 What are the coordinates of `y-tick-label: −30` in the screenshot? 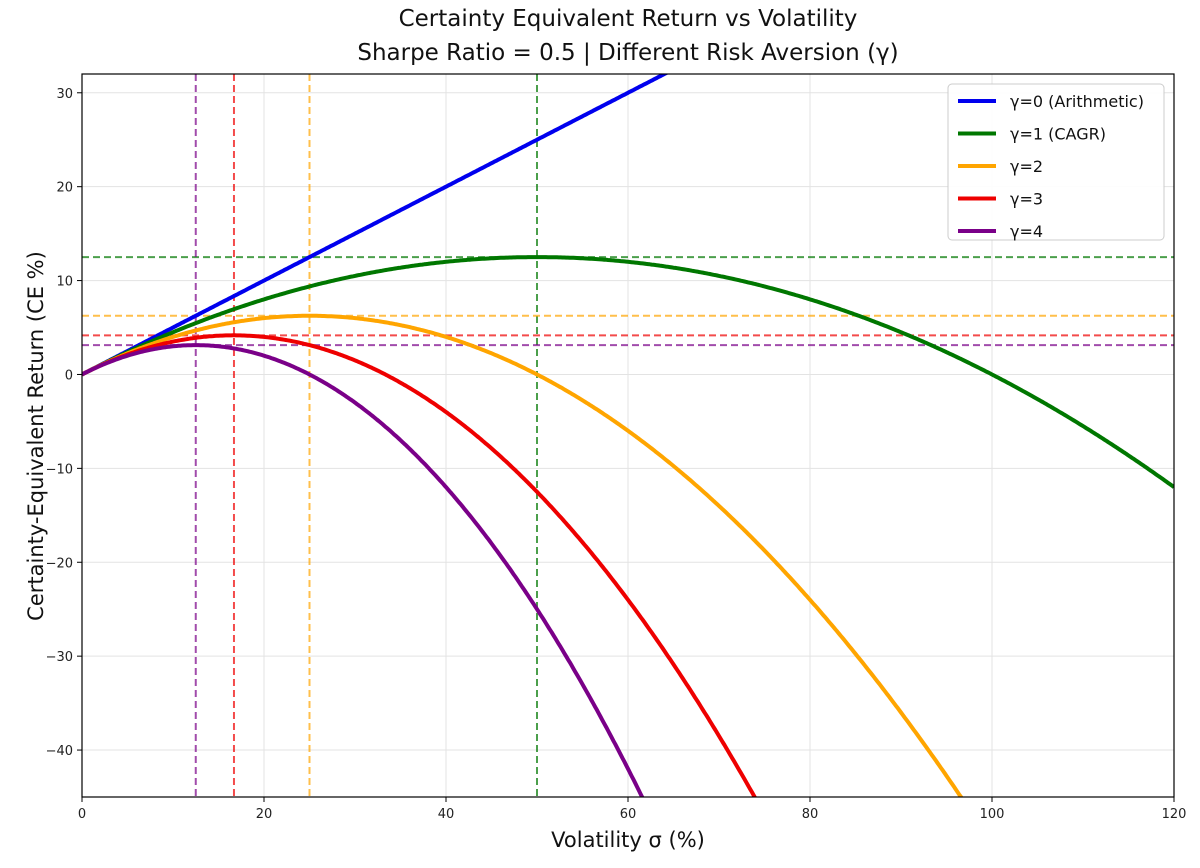 It's located at (59, 657).